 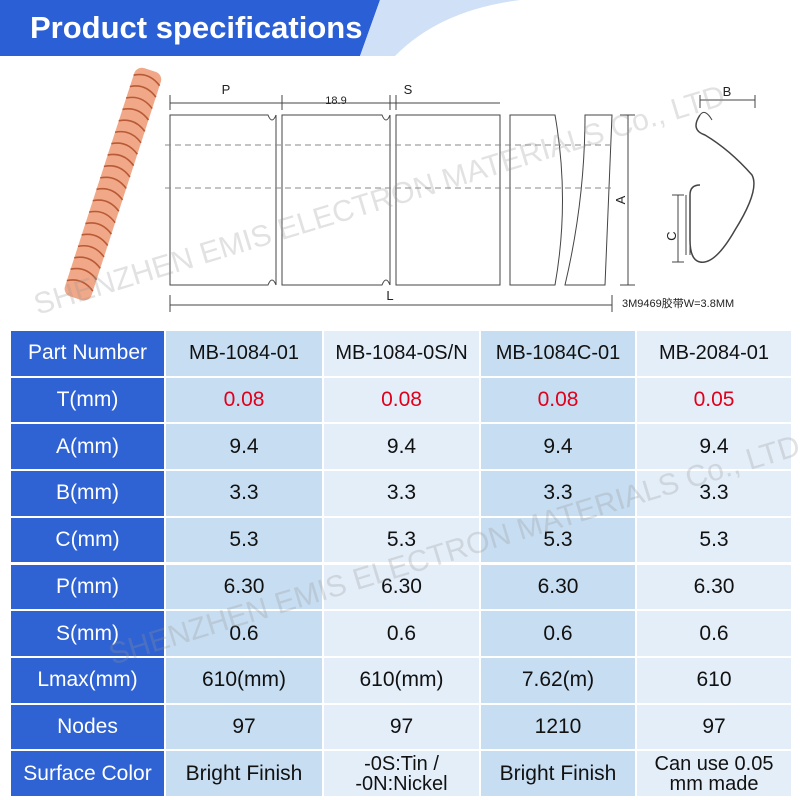 I want to click on row-label: T(mm), so click(x=87, y=400).